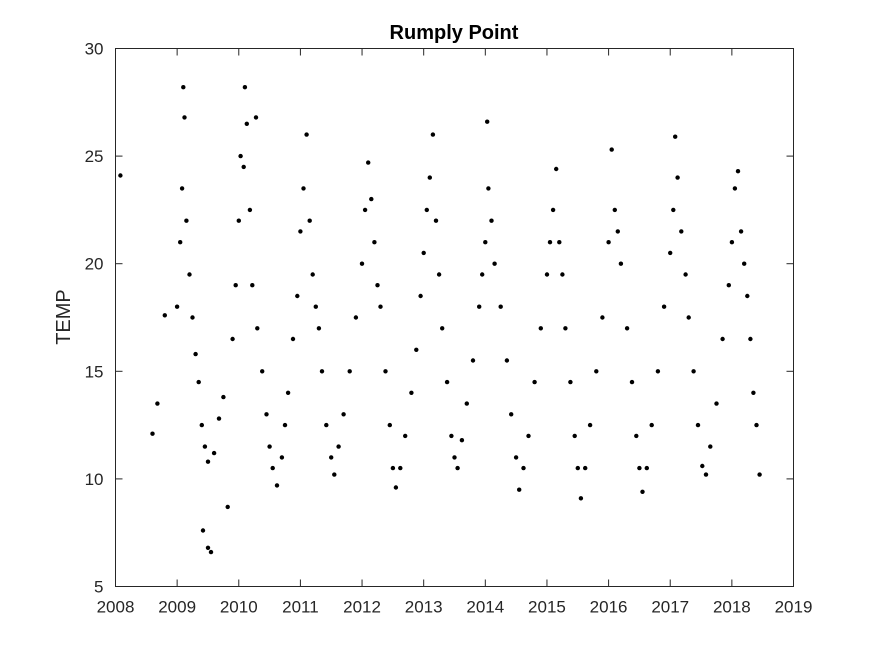 Image resolution: width=875 pixels, height=656 pixels. What do you see at coordinates (98, 587) in the screenshot?
I see `y-tick-label: 5` at bounding box center [98, 587].